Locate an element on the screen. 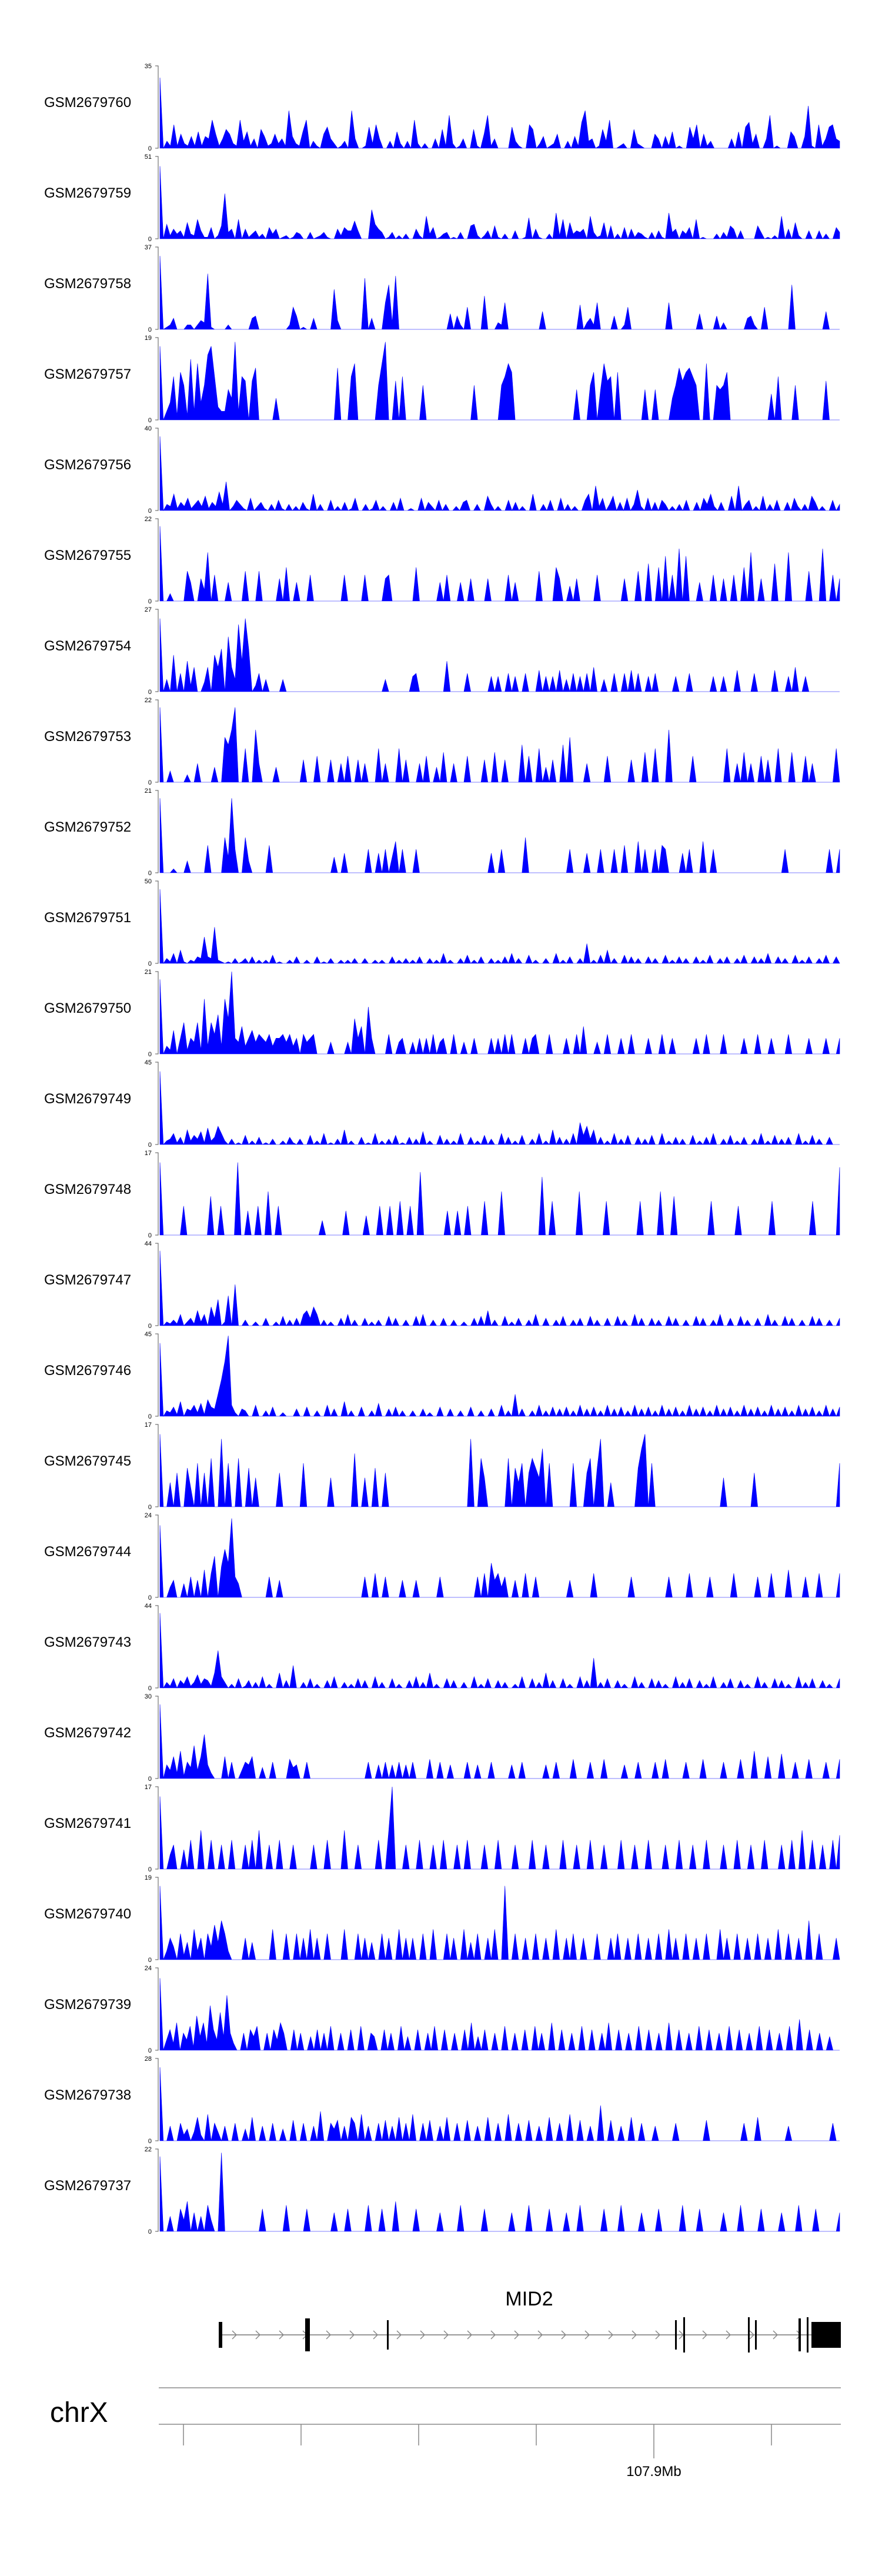 The width and height of the screenshot is (882, 2576). track-GSM2679757: GSM2679757 19 0 is located at coordinates (442, 379).